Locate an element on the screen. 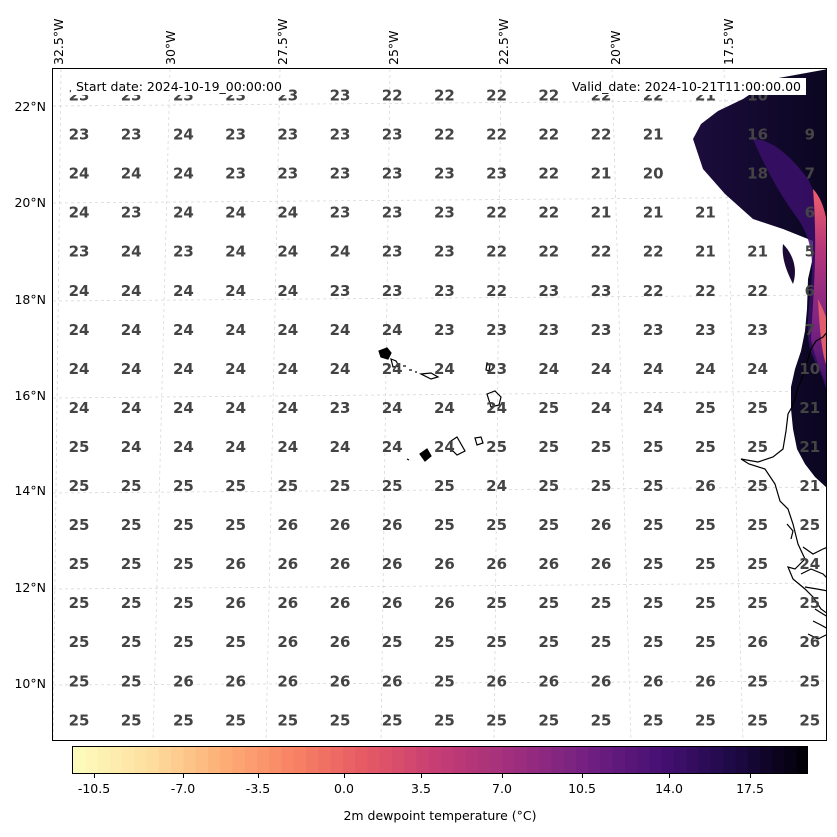 The width and height of the screenshot is (837, 837). latitude-label: 14°N is located at coordinates (30, 490).